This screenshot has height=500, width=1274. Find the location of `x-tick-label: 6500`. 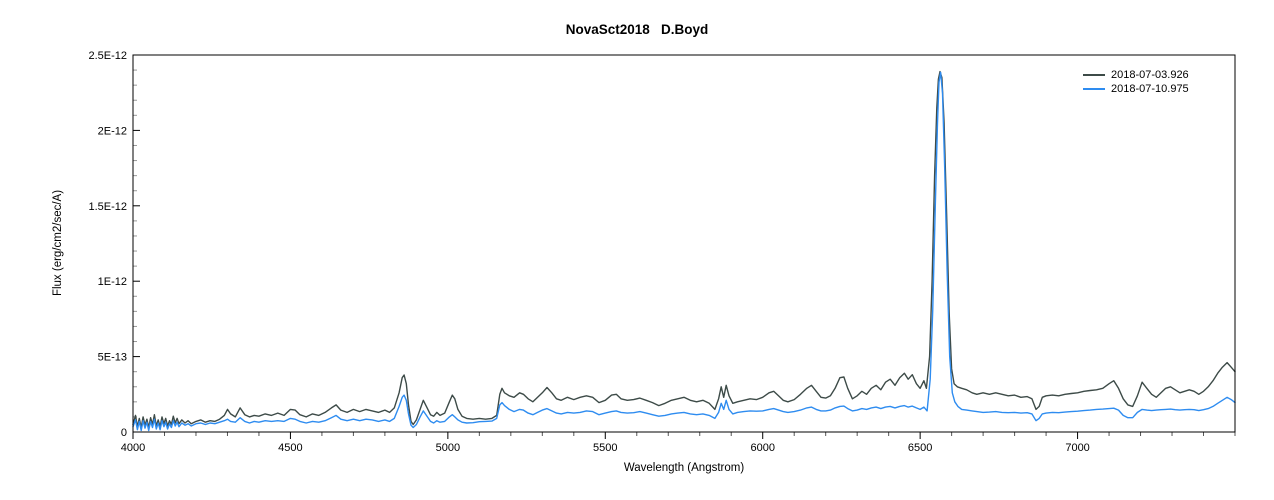

x-tick-label: 6500 is located at coordinates (920, 448).